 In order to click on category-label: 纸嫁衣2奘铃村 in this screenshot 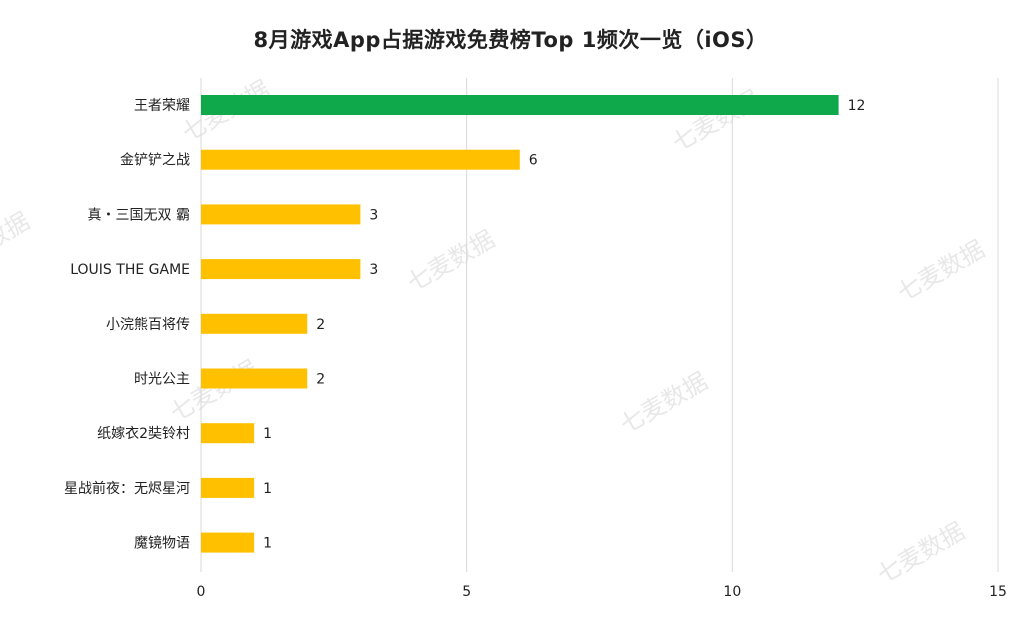, I will do `click(143, 434)`.